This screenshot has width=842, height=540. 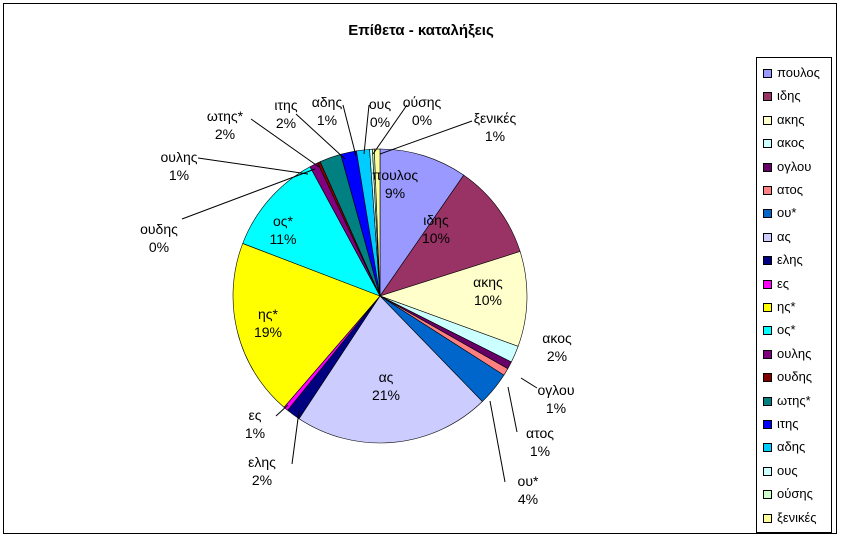 I want to click on legend-item: ας, so click(x=794, y=237).